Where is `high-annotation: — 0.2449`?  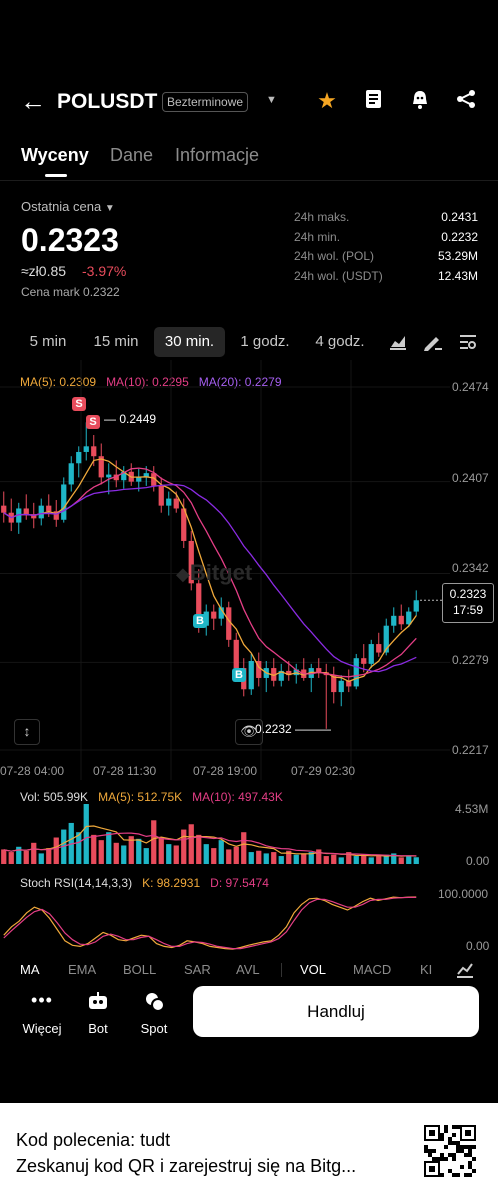
high-annotation: — 0.2449 is located at coordinates (130, 419).